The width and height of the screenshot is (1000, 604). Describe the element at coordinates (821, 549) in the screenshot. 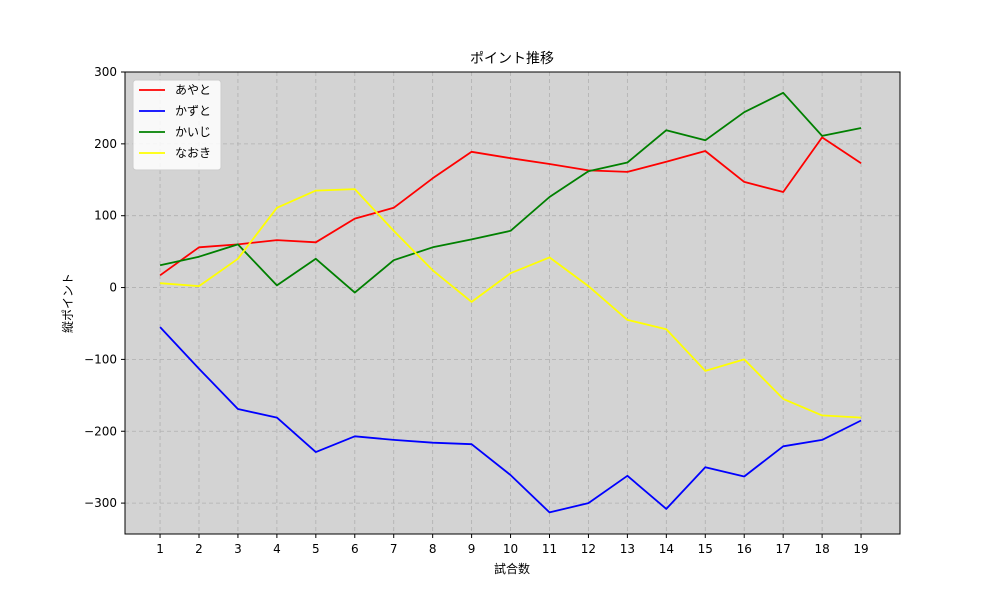

I see `x-tick-label: 18` at that location.